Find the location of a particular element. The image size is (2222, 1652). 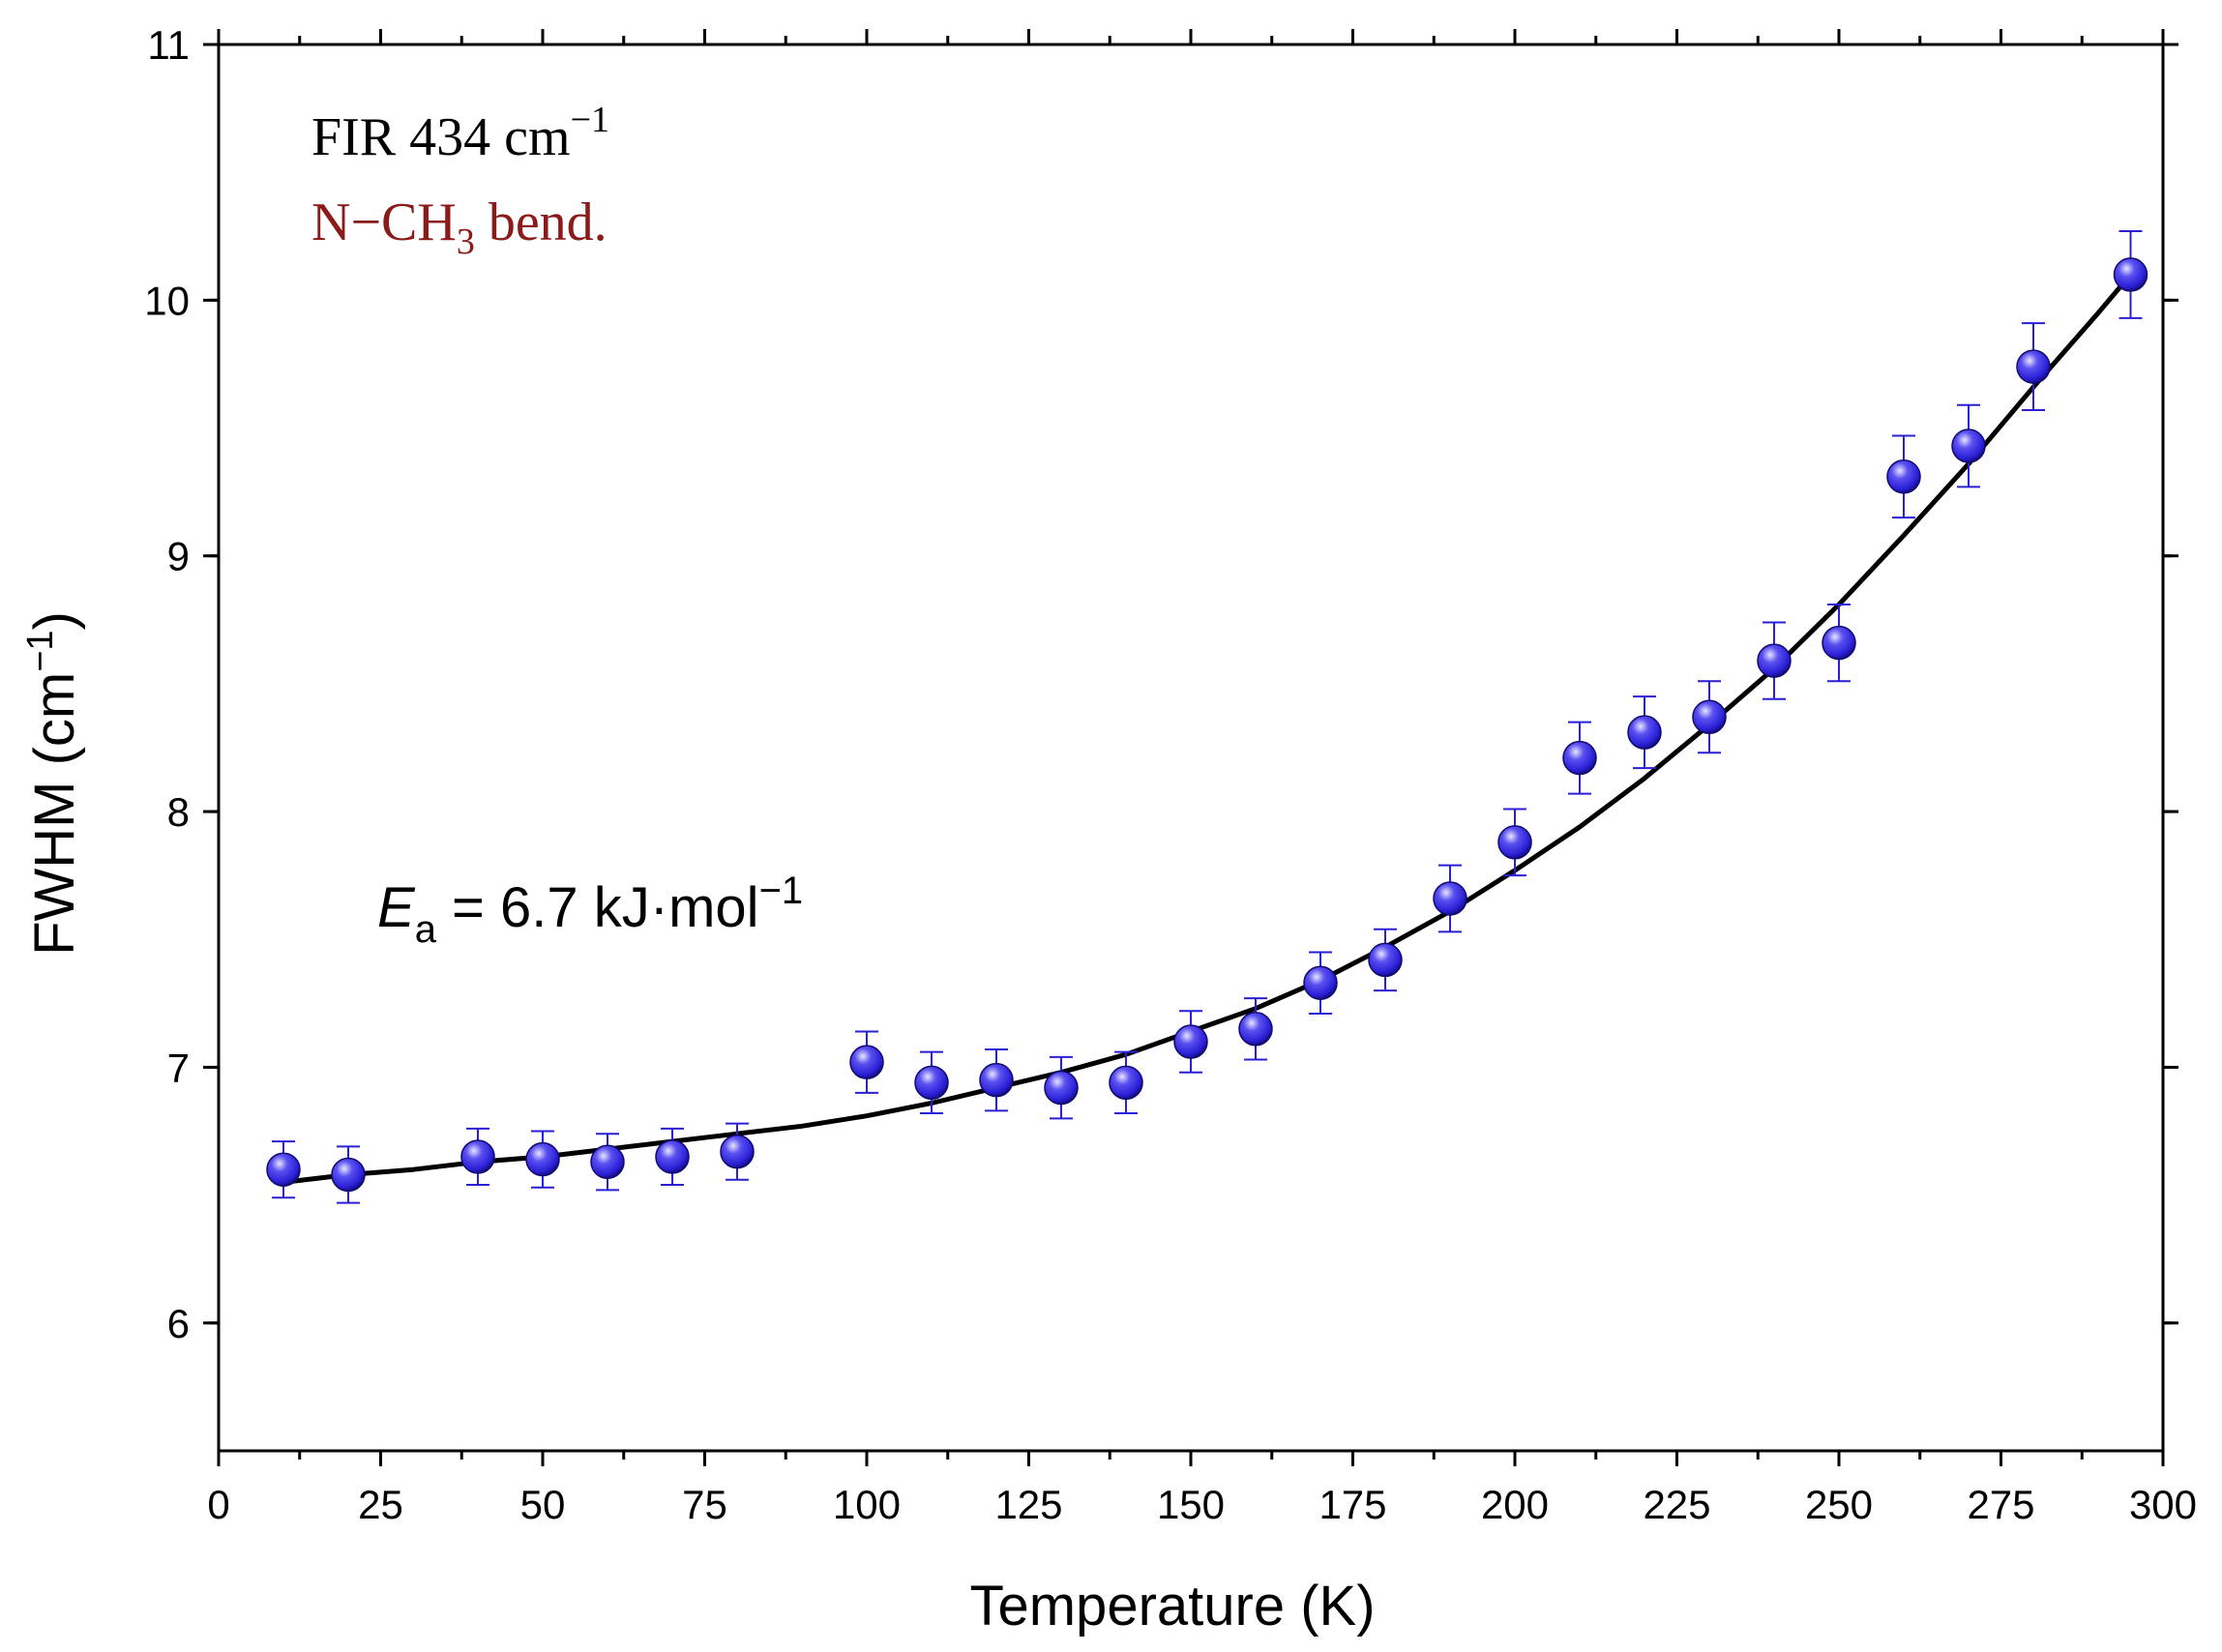

x-tick-label: 300 is located at coordinates (2163, 1504).